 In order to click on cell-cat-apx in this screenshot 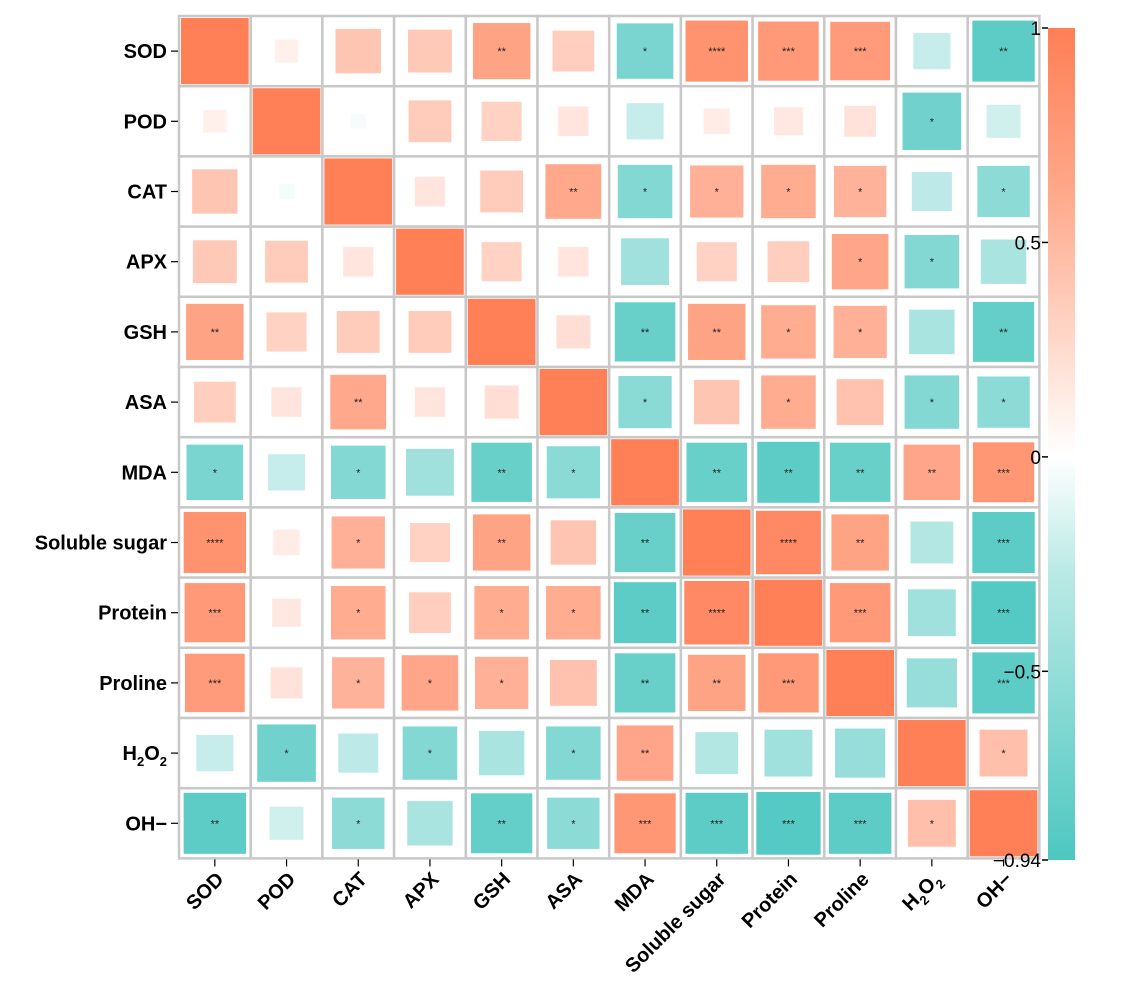, I will do `click(430, 191)`.